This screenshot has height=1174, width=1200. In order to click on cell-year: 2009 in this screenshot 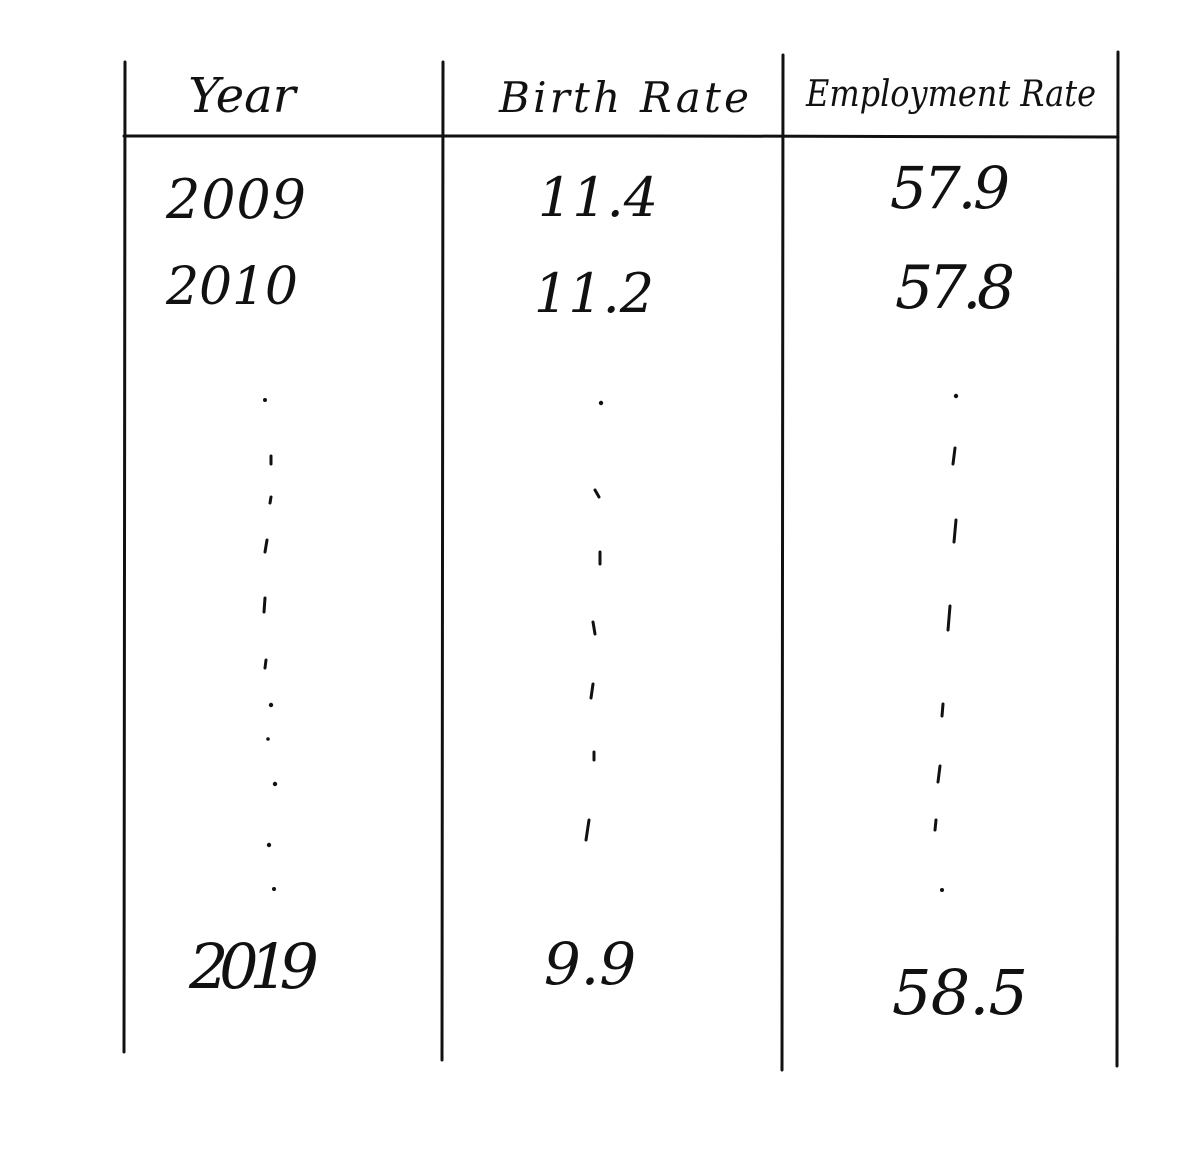, I will do `click(235, 199)`.